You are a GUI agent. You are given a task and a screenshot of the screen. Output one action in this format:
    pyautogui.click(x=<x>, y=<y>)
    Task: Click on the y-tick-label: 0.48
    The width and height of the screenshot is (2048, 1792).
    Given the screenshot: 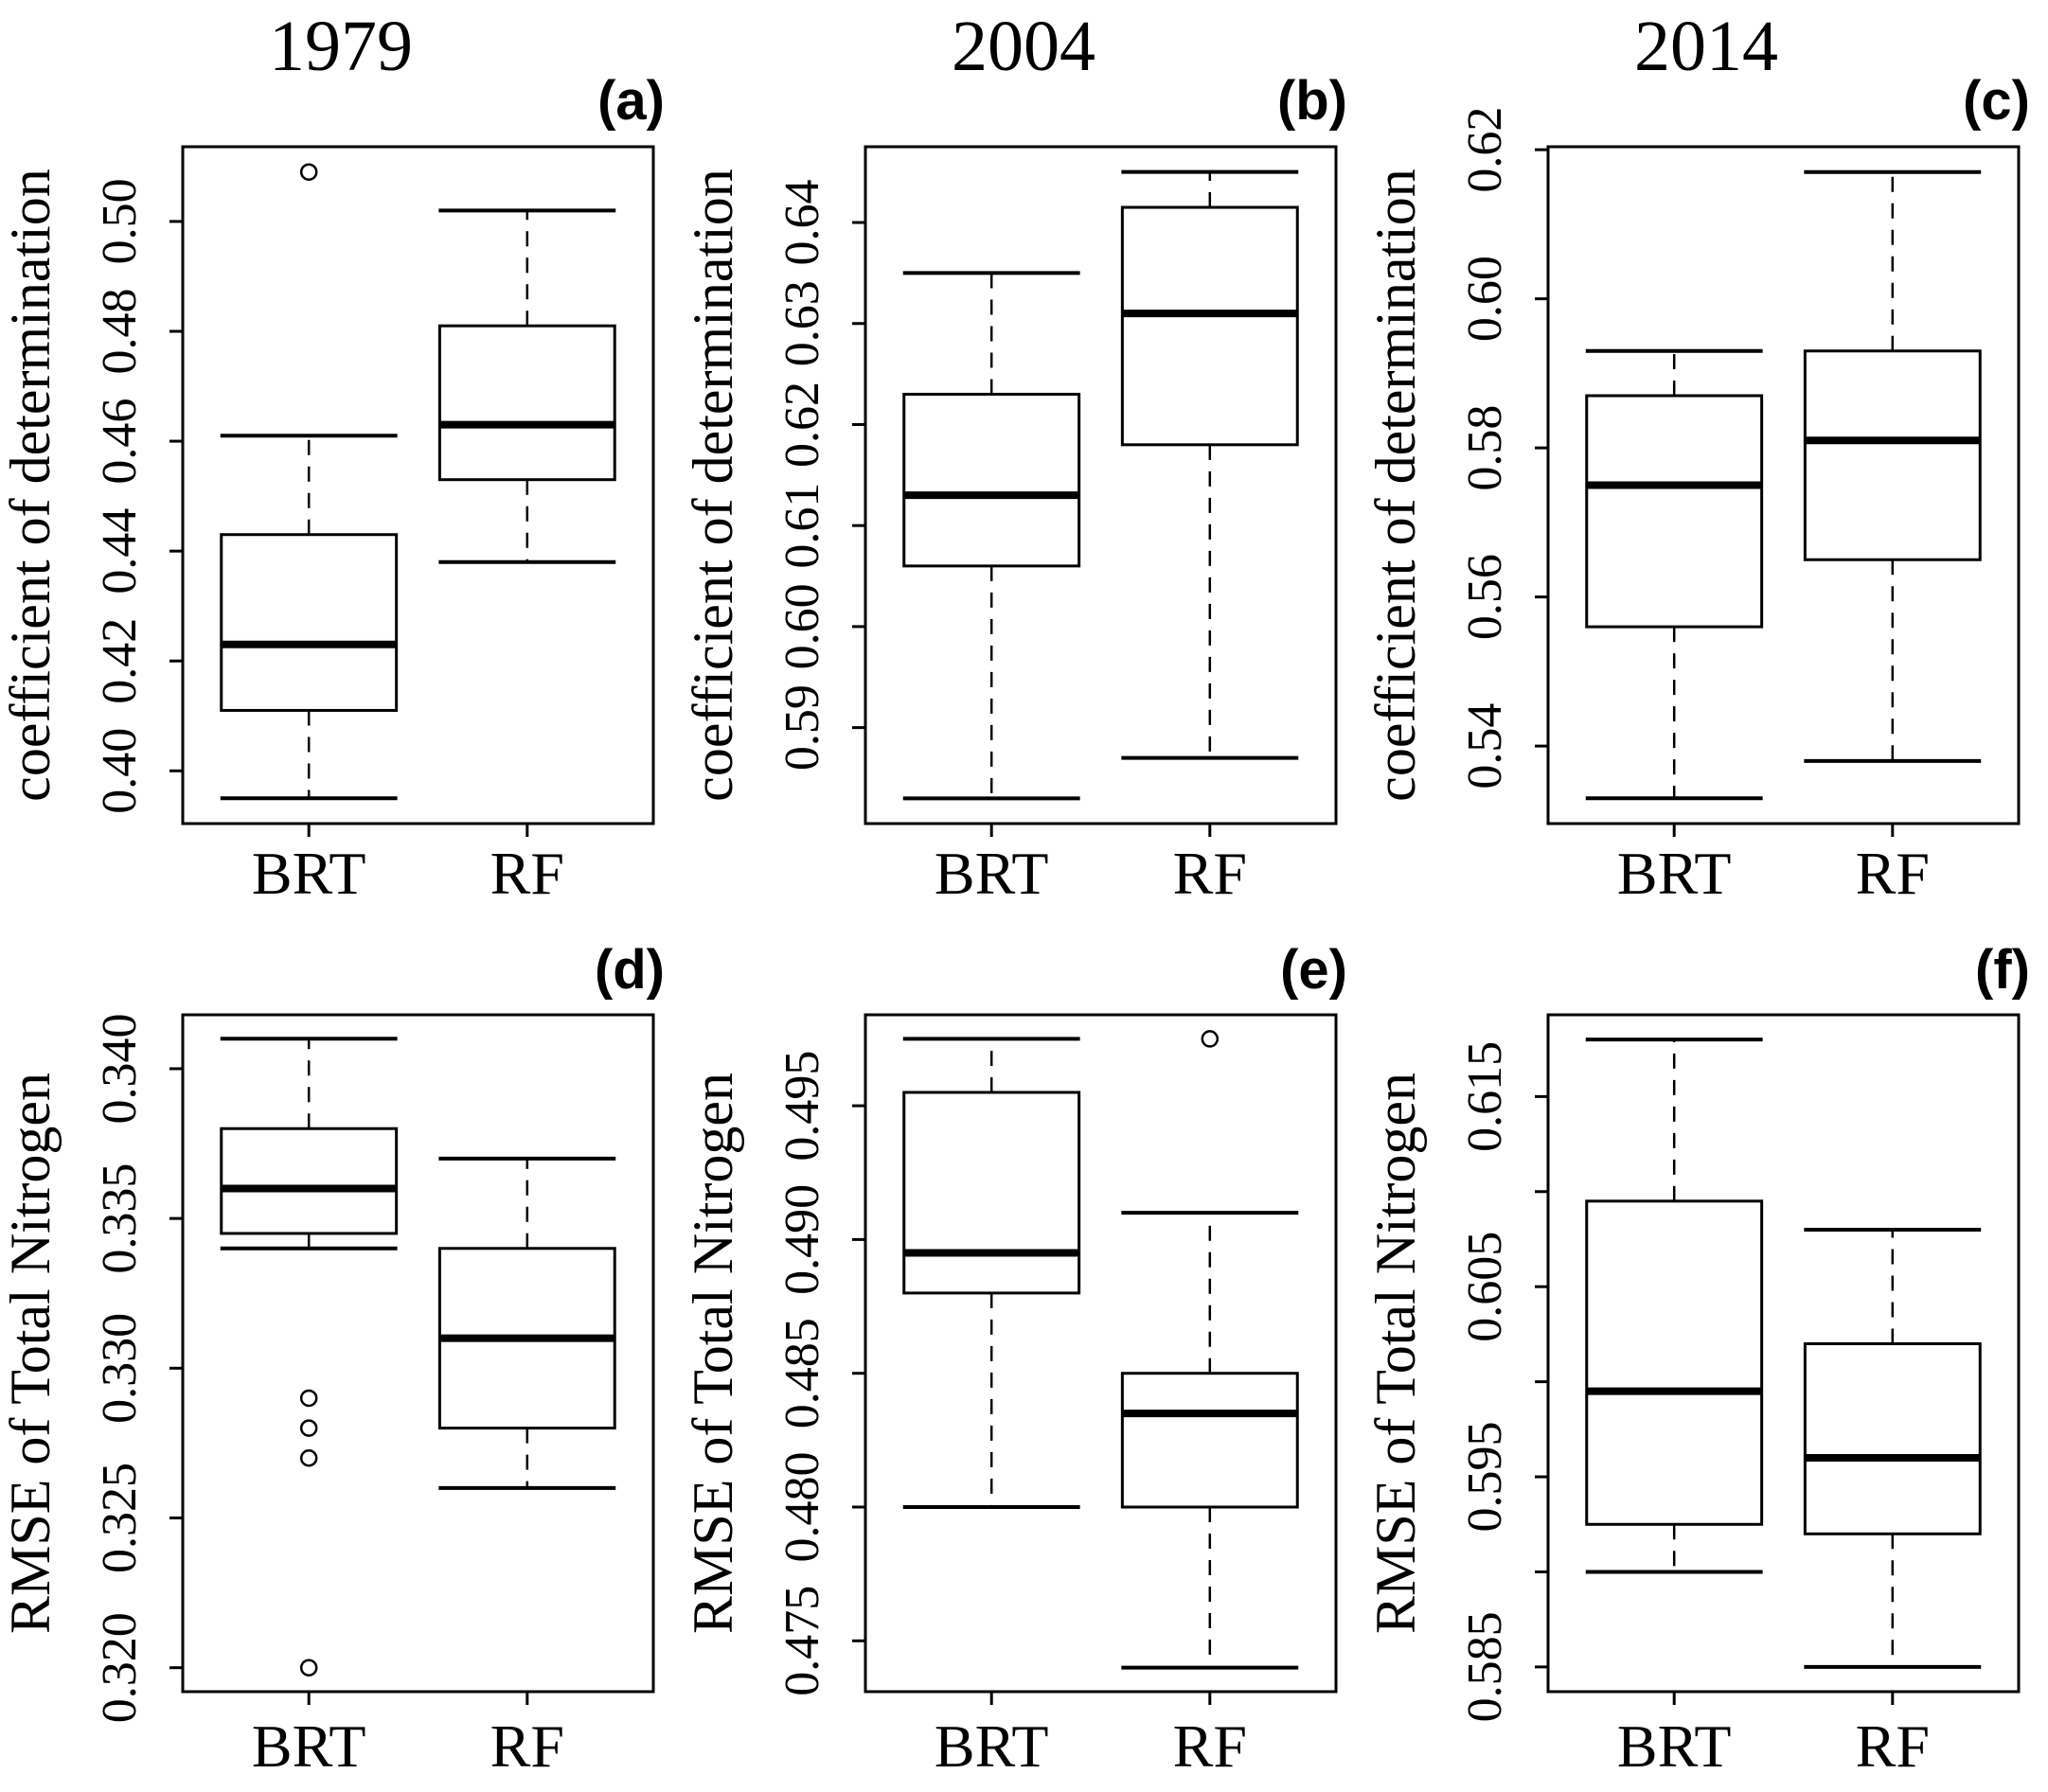 What is the action you would take?
    pyautogui.click(x=120, y=332)
    